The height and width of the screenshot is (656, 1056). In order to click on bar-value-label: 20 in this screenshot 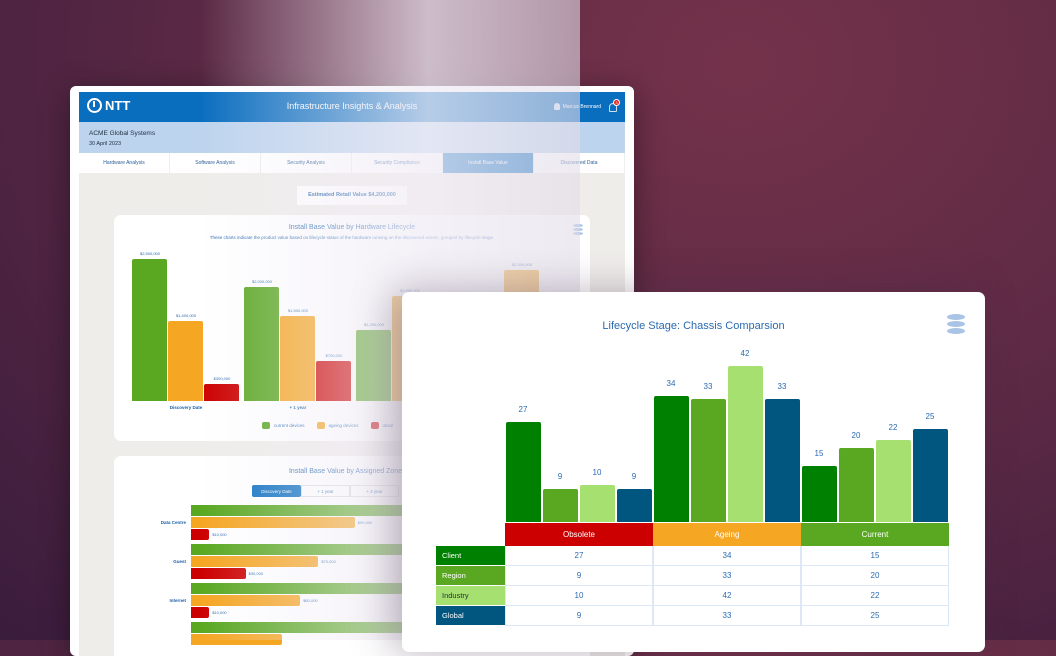, I will do `click(856, 435)`.